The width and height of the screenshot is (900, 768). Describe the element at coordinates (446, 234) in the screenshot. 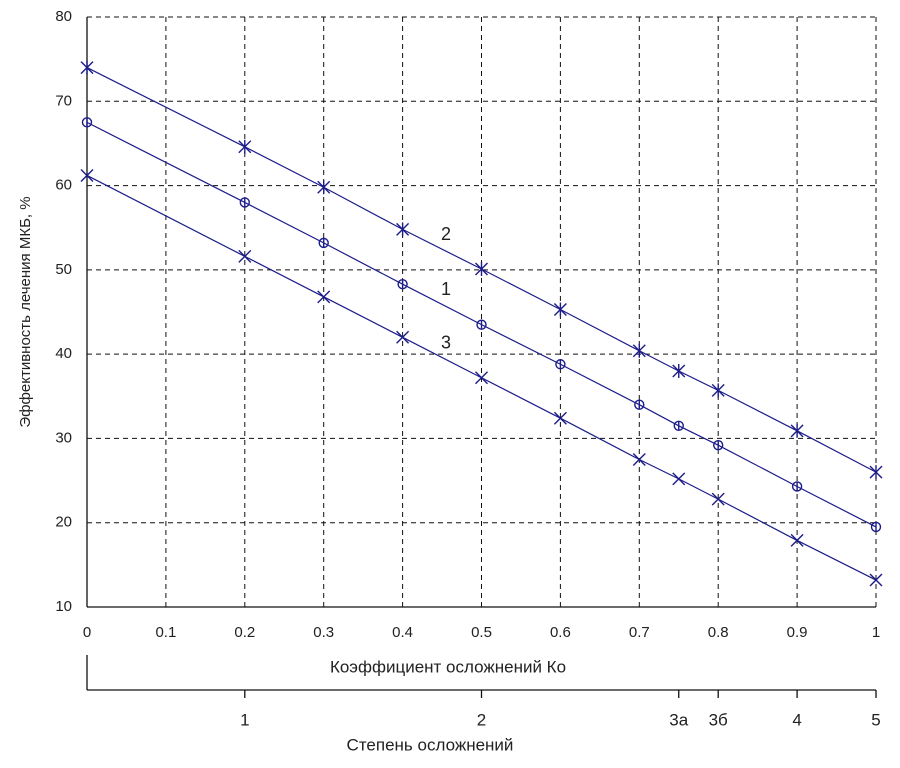

I see `series-label: 2` at that location.